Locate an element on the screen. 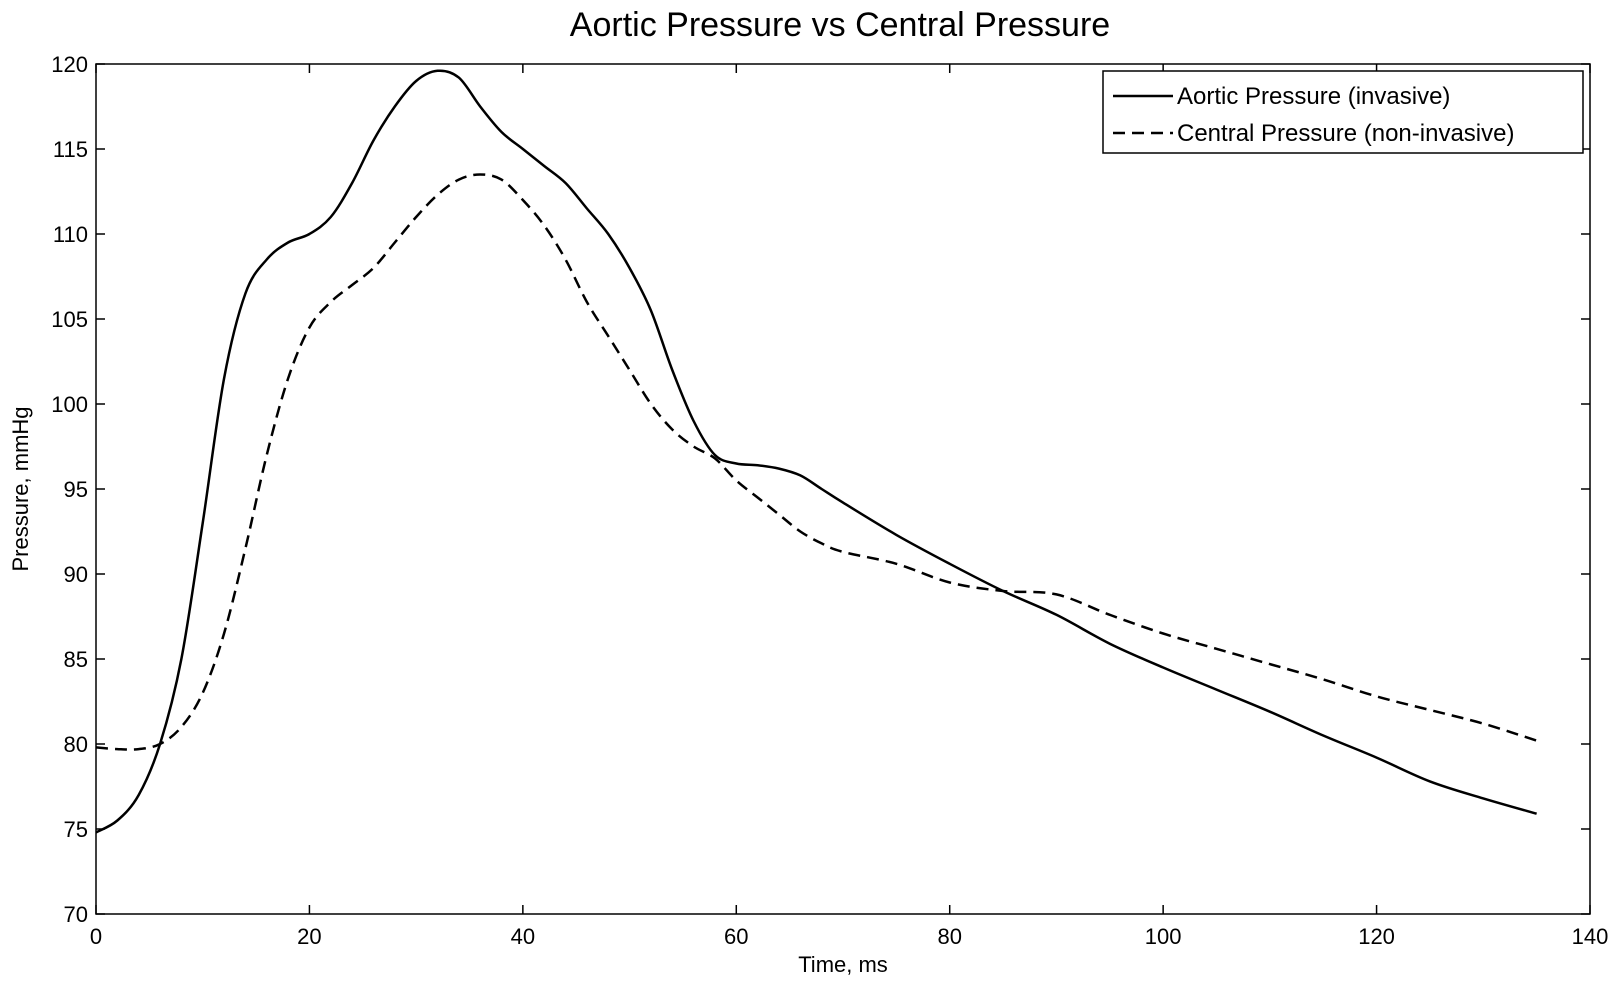 The height and width of the screenshot is (982, 1620). y-tick-label: 105 is located at coordinates (69, 319).